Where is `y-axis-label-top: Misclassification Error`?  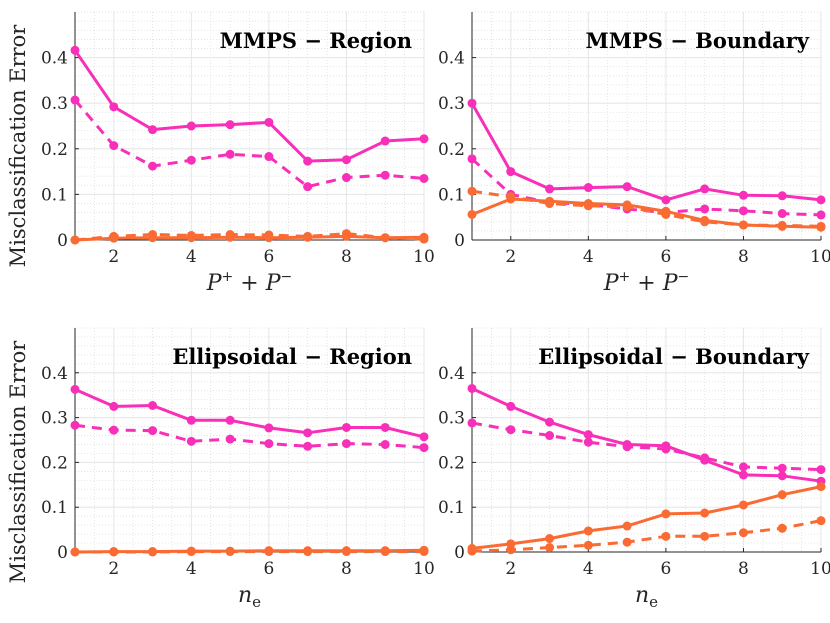 y-axis-label-top: Misclassification Error is located at coordinates (18, 146).